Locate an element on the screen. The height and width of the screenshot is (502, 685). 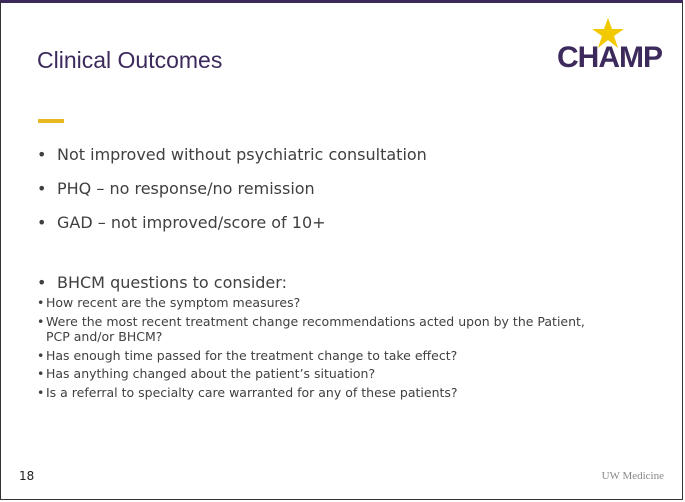
bullet-text: BHCM questions to consider: is located at coordinates (172, 282).